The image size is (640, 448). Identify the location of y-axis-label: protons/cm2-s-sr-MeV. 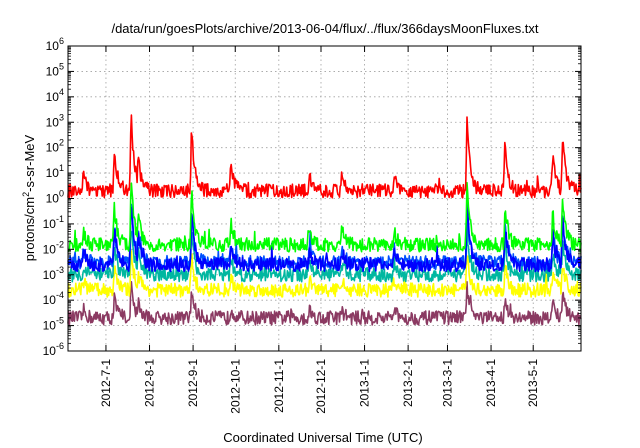
(29, 197).